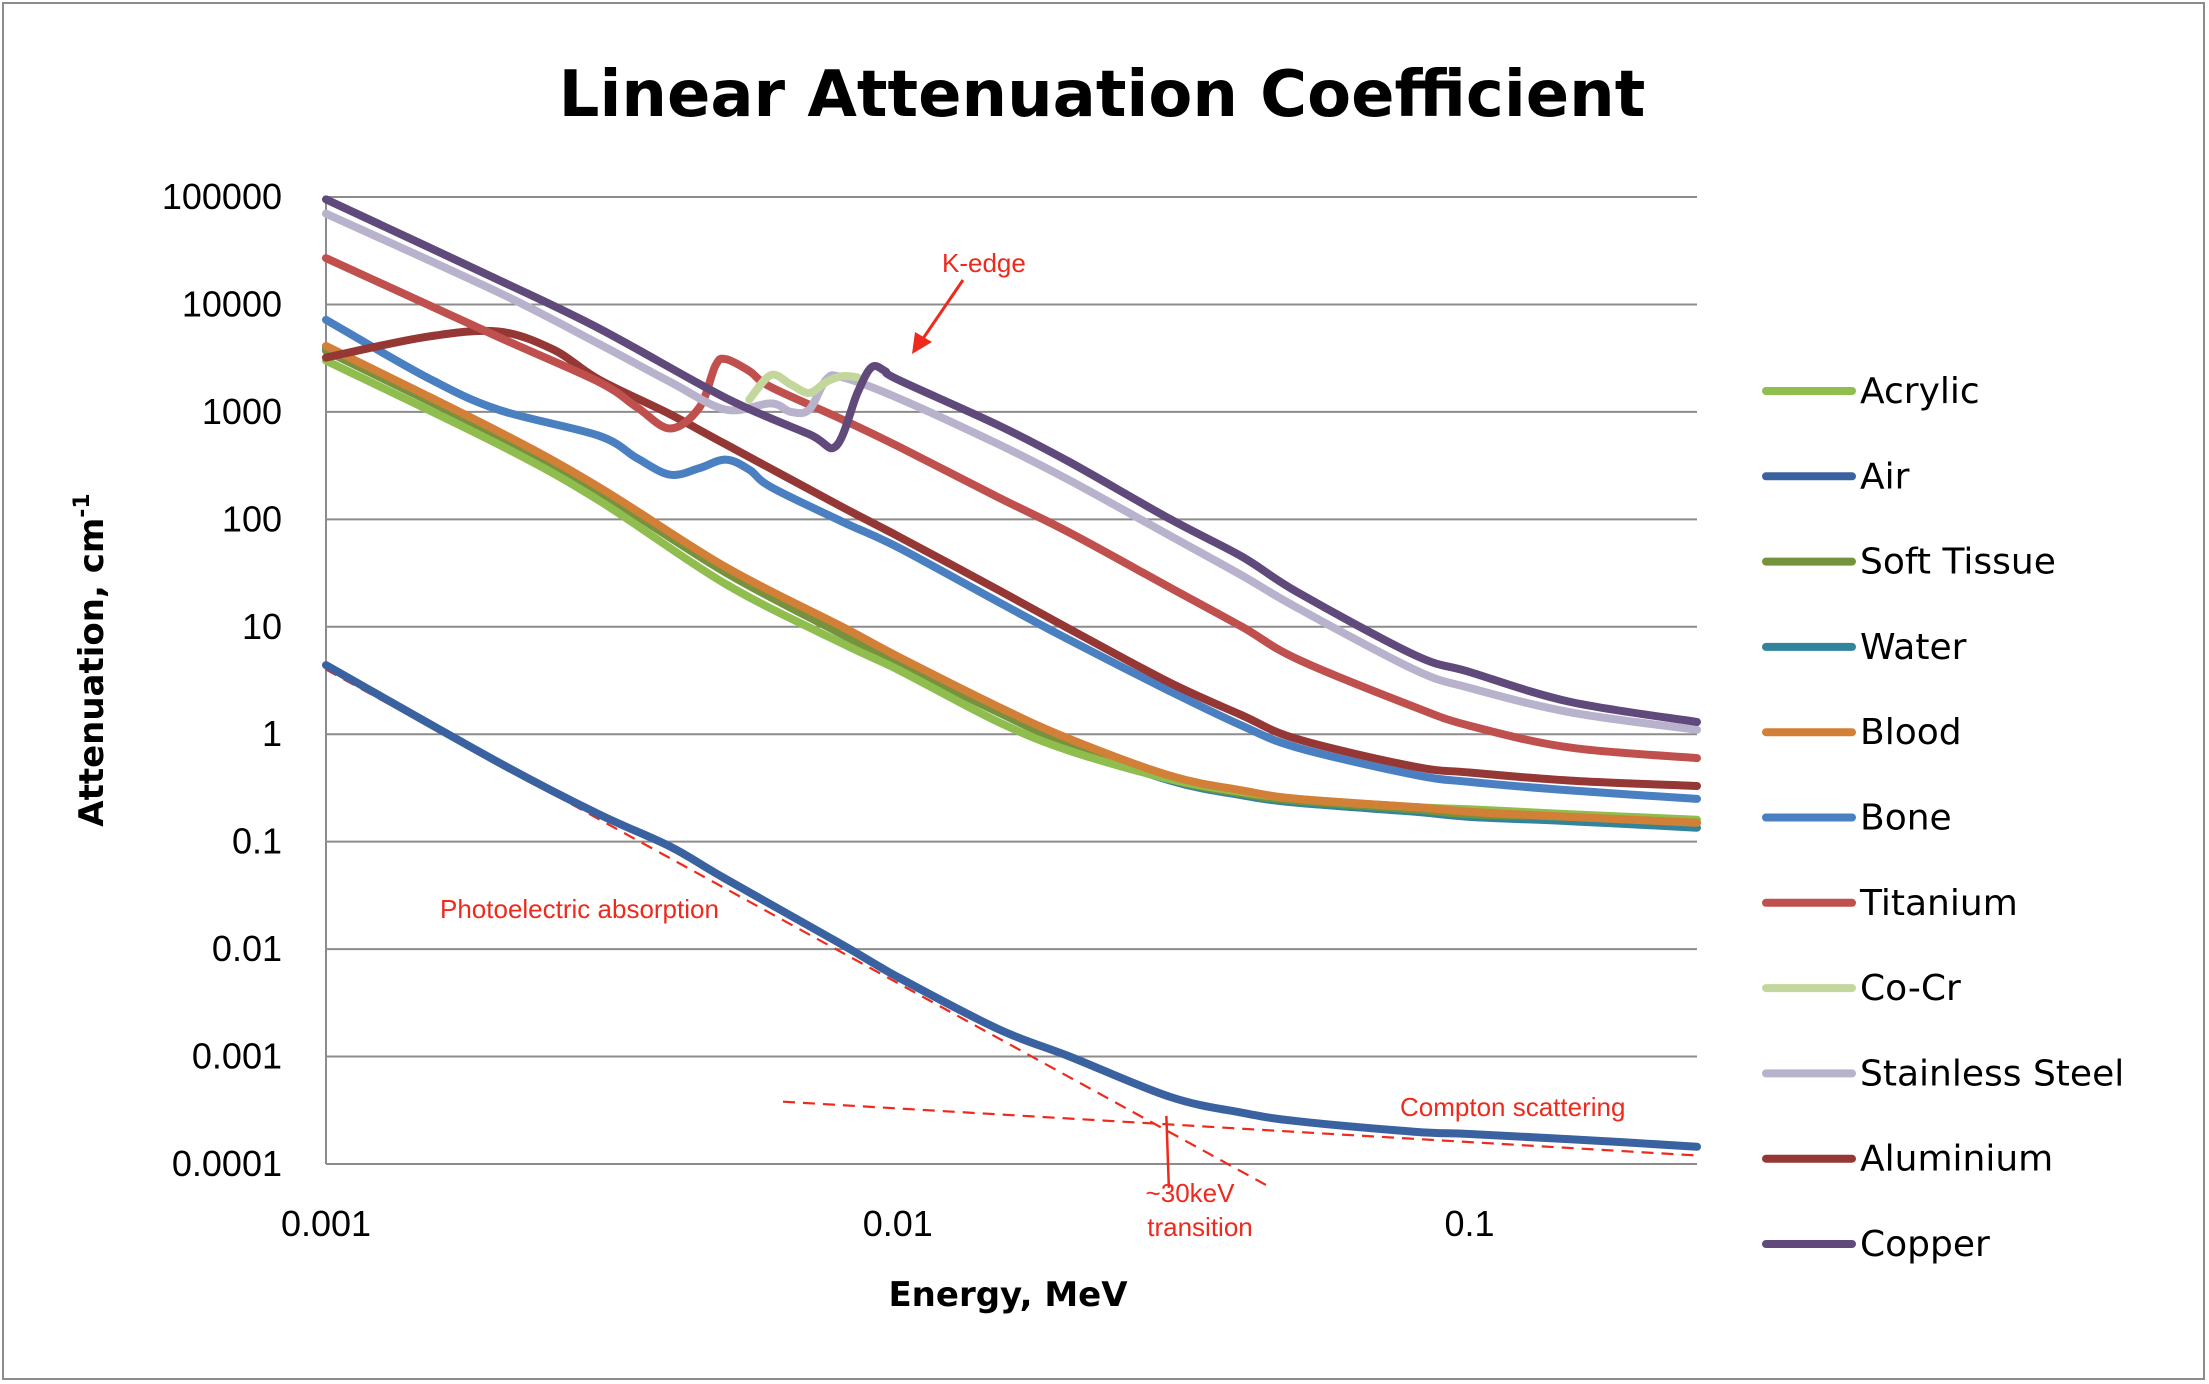 This screenshot has width=2209, height=1384. What do you see at coordinates (1102, 95) in the screenshot?
I see `chart-title: Linear Attenuation Coefficient` at bounding box center [1102, 95].